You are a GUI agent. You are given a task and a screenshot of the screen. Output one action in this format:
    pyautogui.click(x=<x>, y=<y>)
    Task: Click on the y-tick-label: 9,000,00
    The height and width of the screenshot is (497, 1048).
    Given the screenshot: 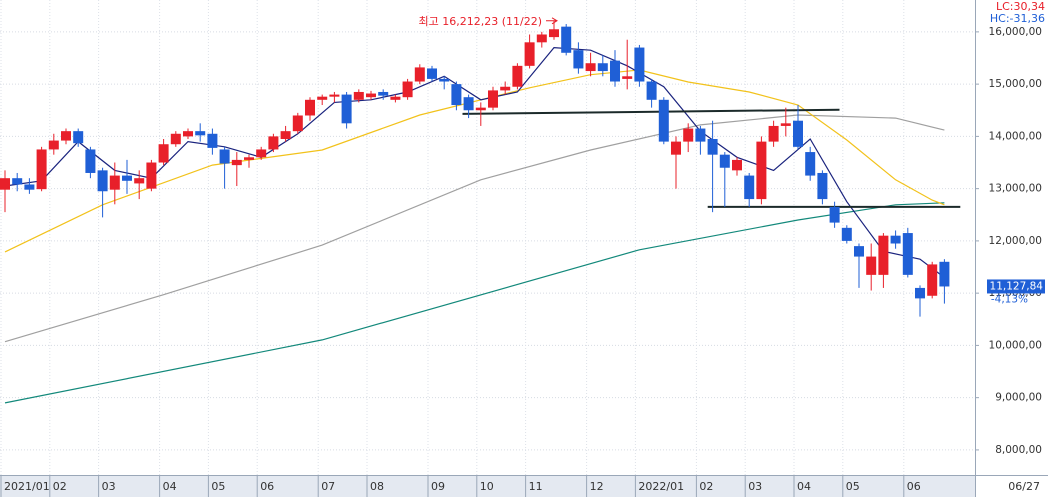 What is the action you would take?
    pyautogui.click(x=1018, y=398)
    